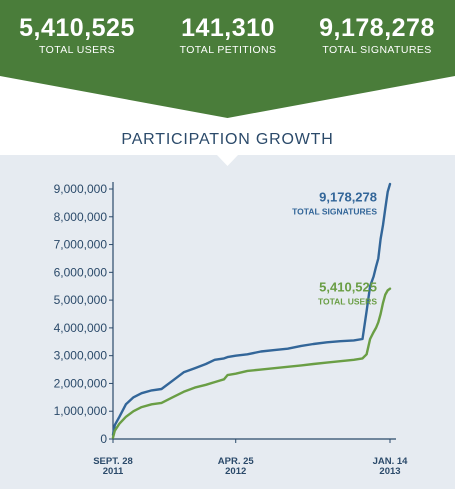 This screenshot has width=455, height=489. Describe the element at coordinates (377, 50) in the screenshot. I see `stat-total-signatures-label: TOTAL SIGNATURES` at that location.